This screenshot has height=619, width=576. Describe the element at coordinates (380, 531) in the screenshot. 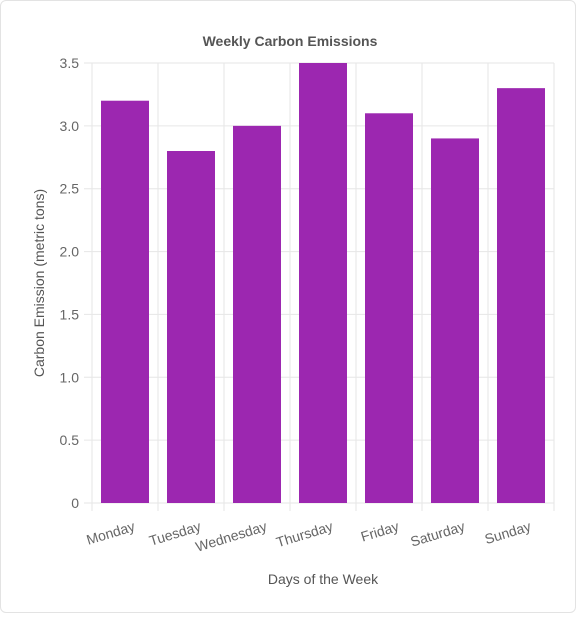

I see `x-tick-label: Friday` at that location.